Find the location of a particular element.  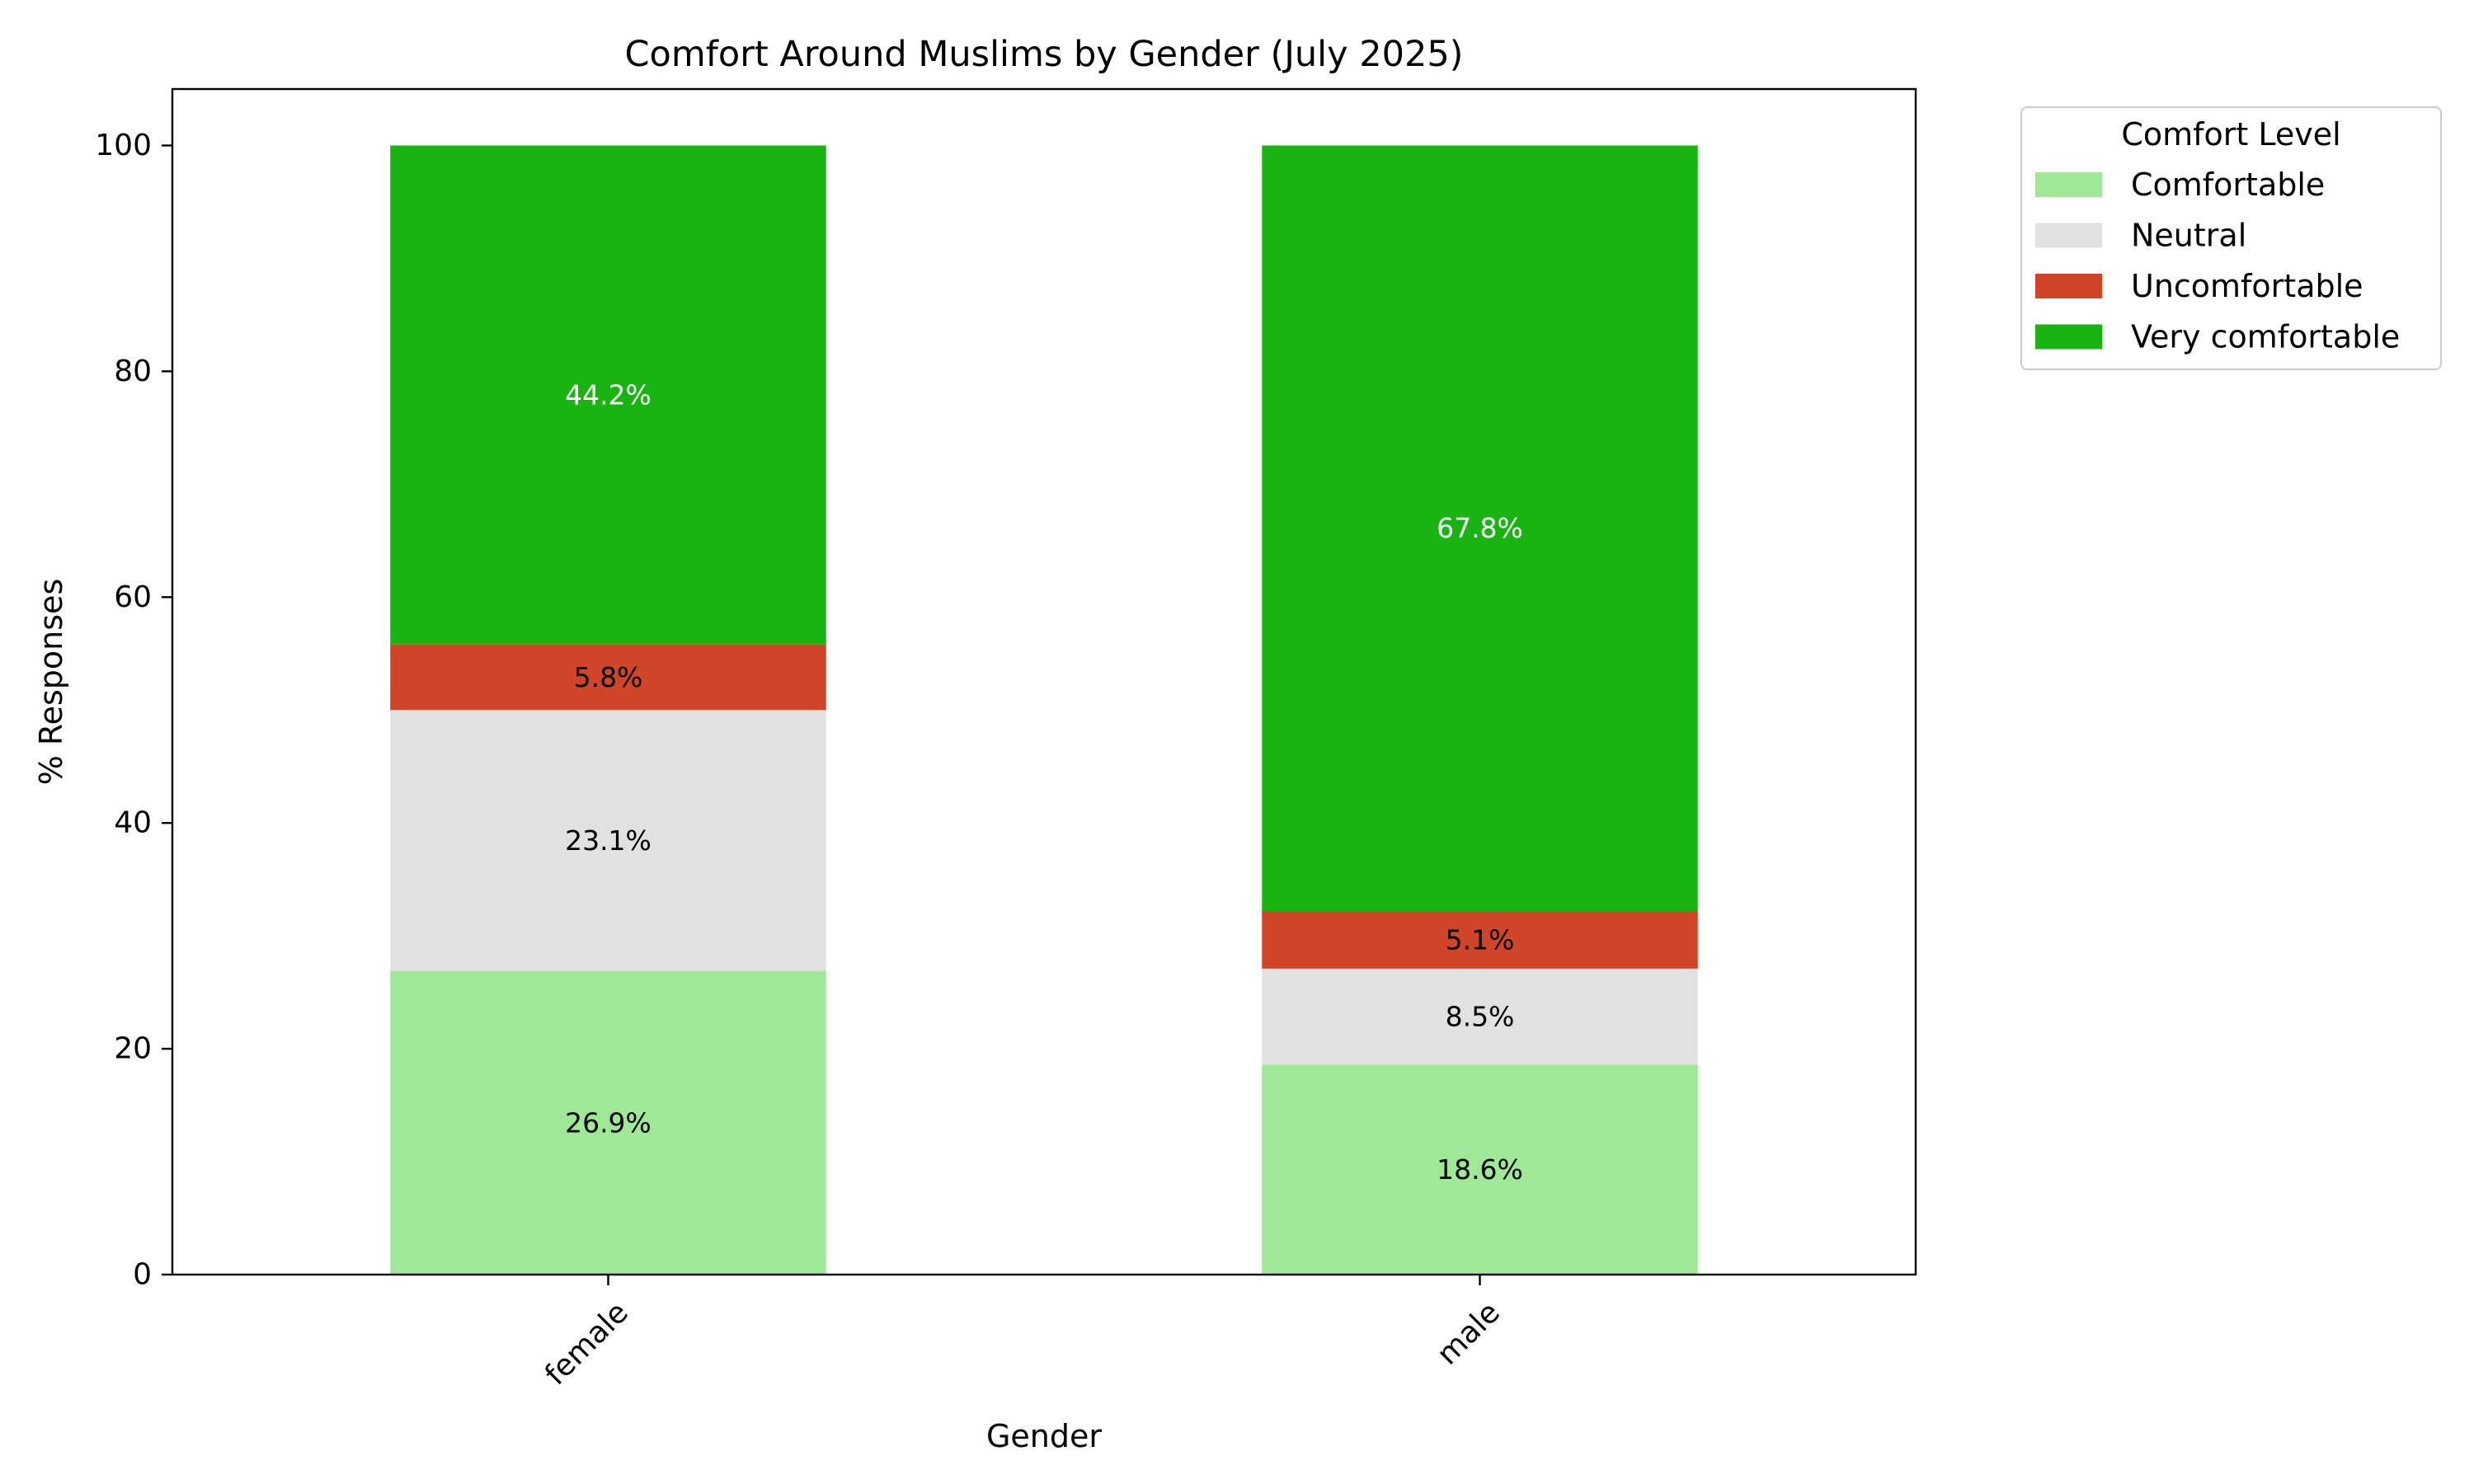

legend-swatch-very-comfortable is located at coordinates (2068, 337).